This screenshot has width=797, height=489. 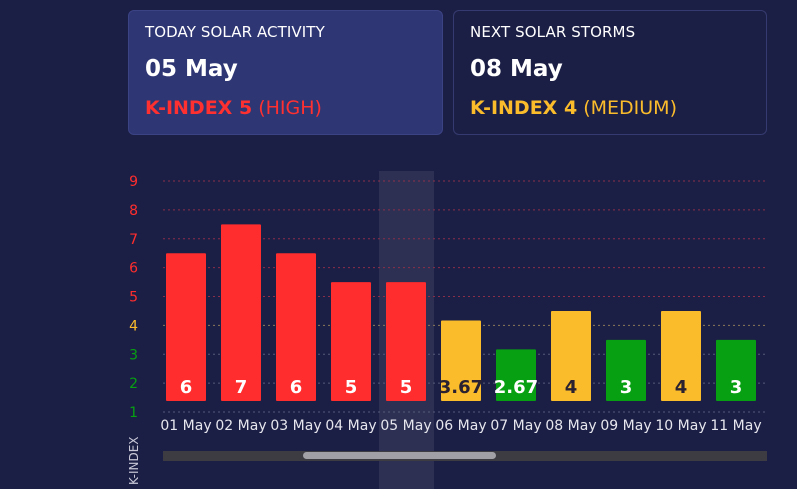 I want to click on y-axis-ticks: 1 2 3 4 5 6 7 8 9, so click(x=133, y=297).